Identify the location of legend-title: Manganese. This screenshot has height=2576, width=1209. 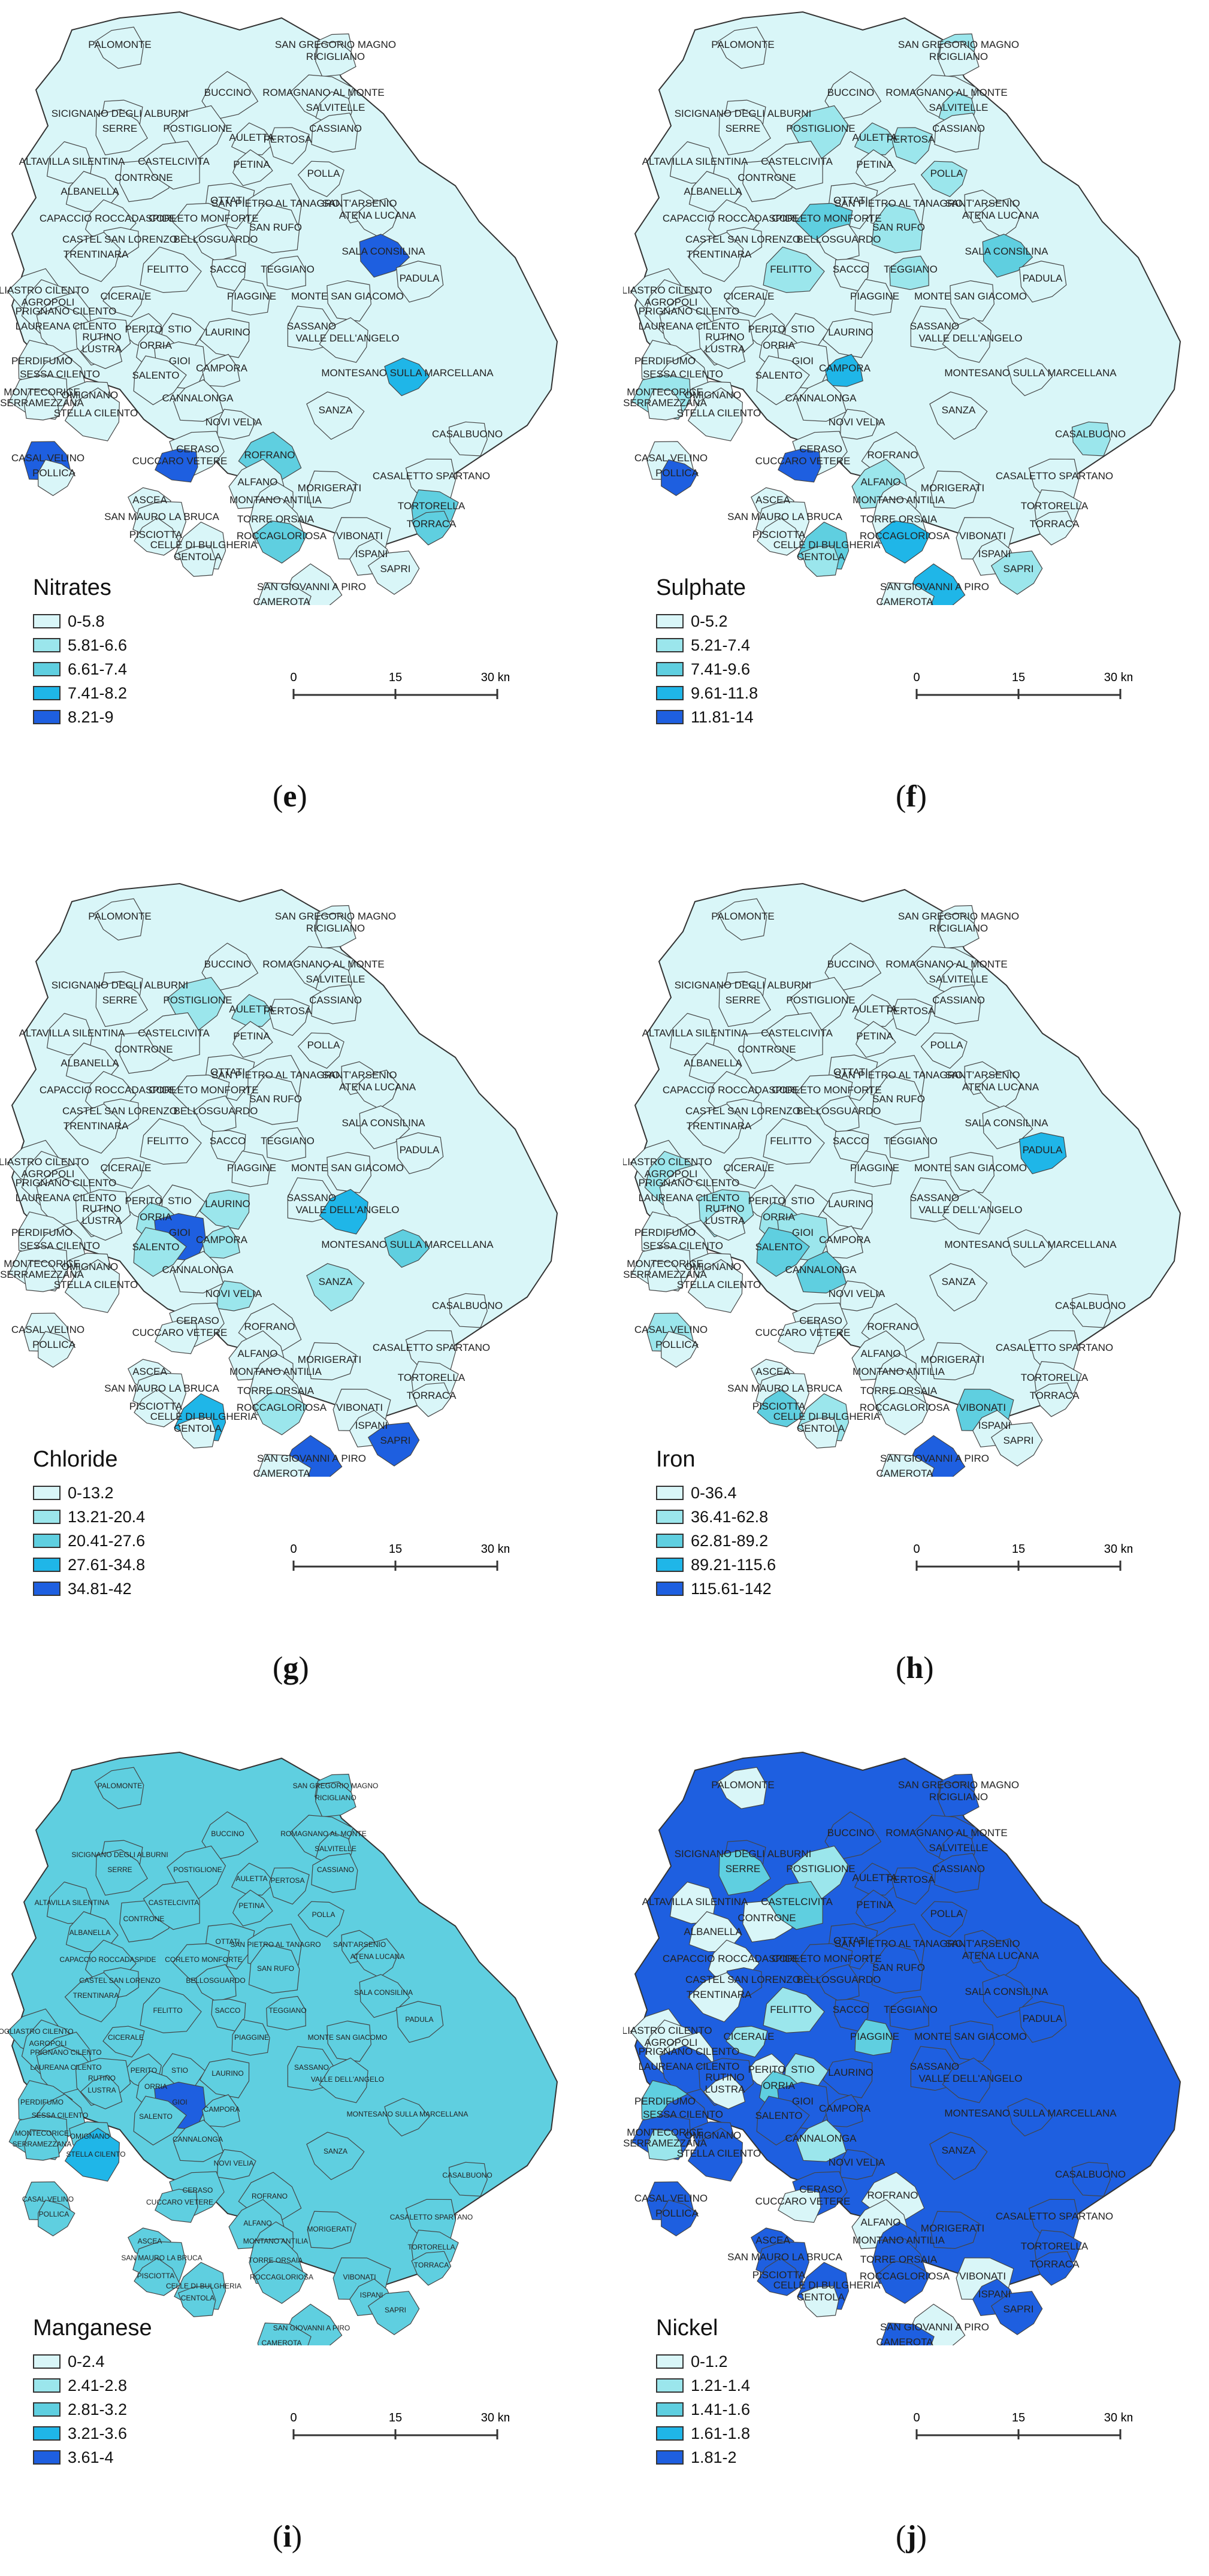
(92, 2328).